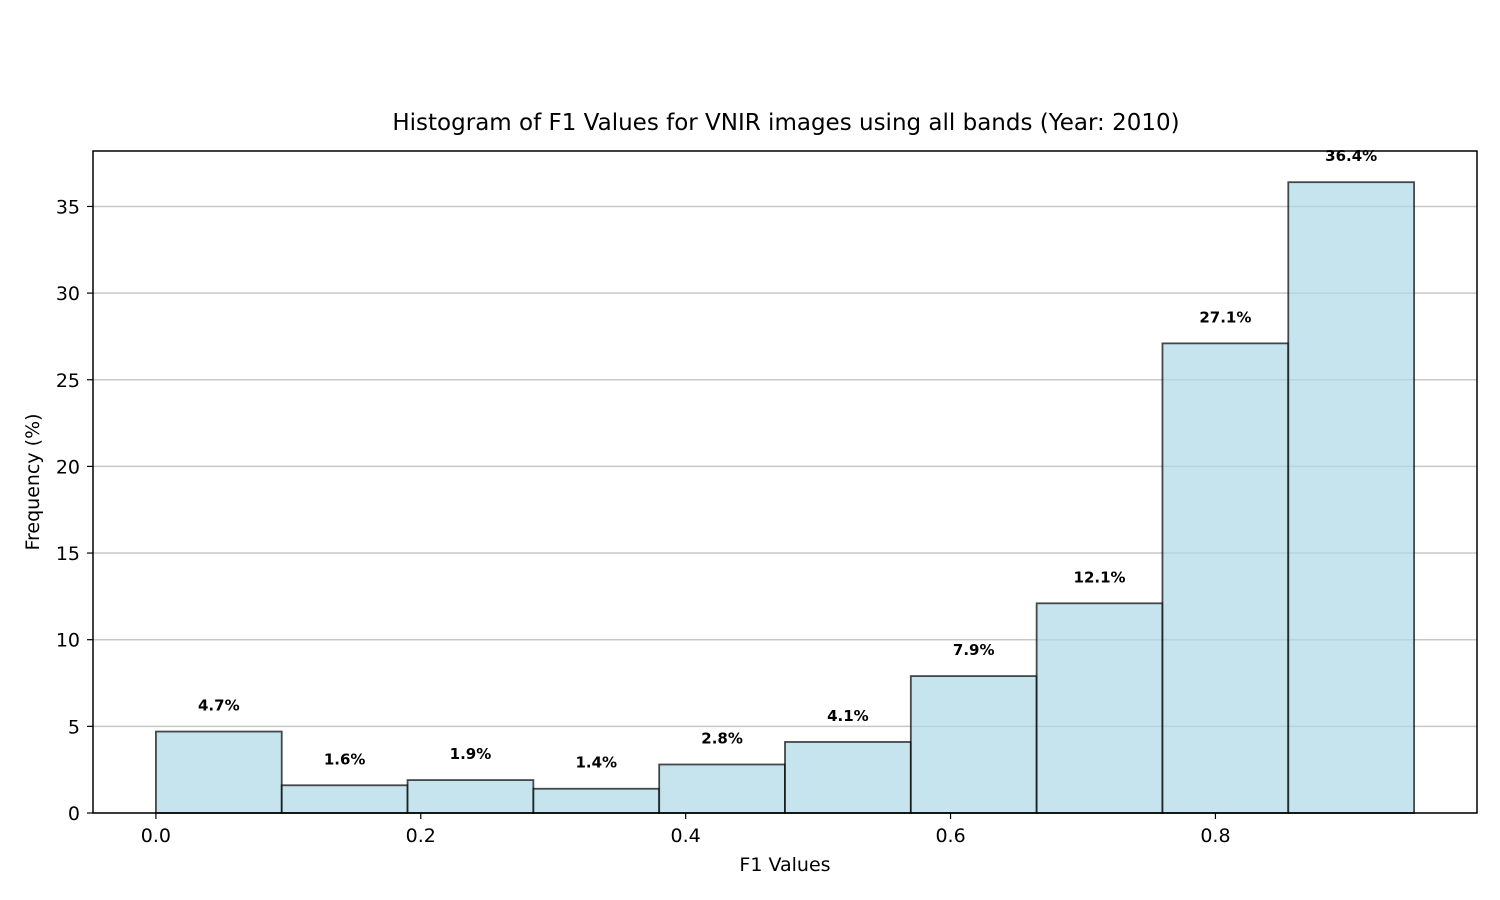 The width and height of the screenshot is (1500, 900). What do you see at coordinates (421, 836) in the screenshot?
I see `x-tick-label: 0.2` at bounding box center [421, 836].